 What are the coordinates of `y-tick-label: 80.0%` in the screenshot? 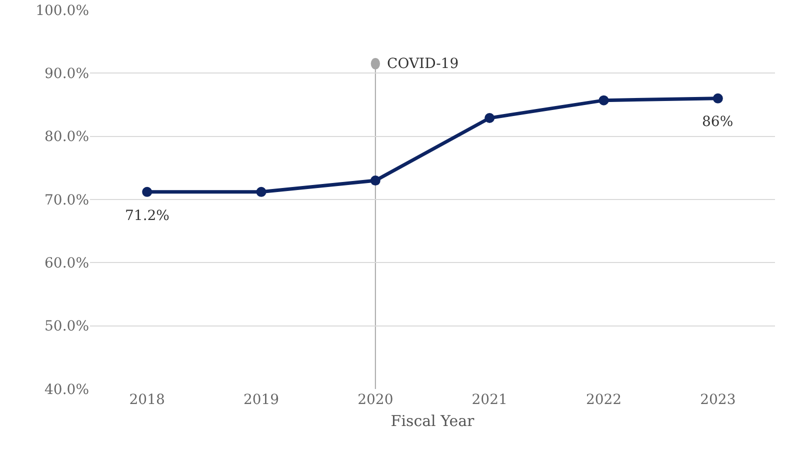 It's located at (66, 137).